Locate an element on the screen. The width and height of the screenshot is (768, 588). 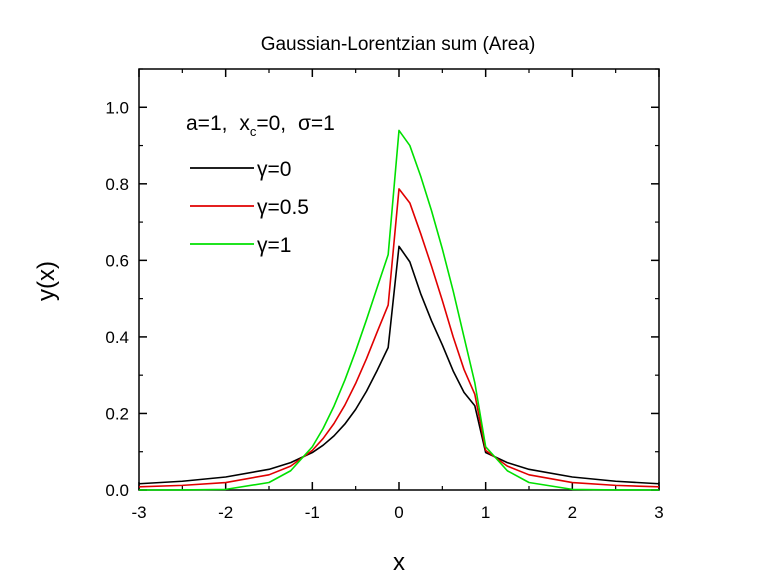
y-axis-label: y(x) is located at coordinates (46, 281).